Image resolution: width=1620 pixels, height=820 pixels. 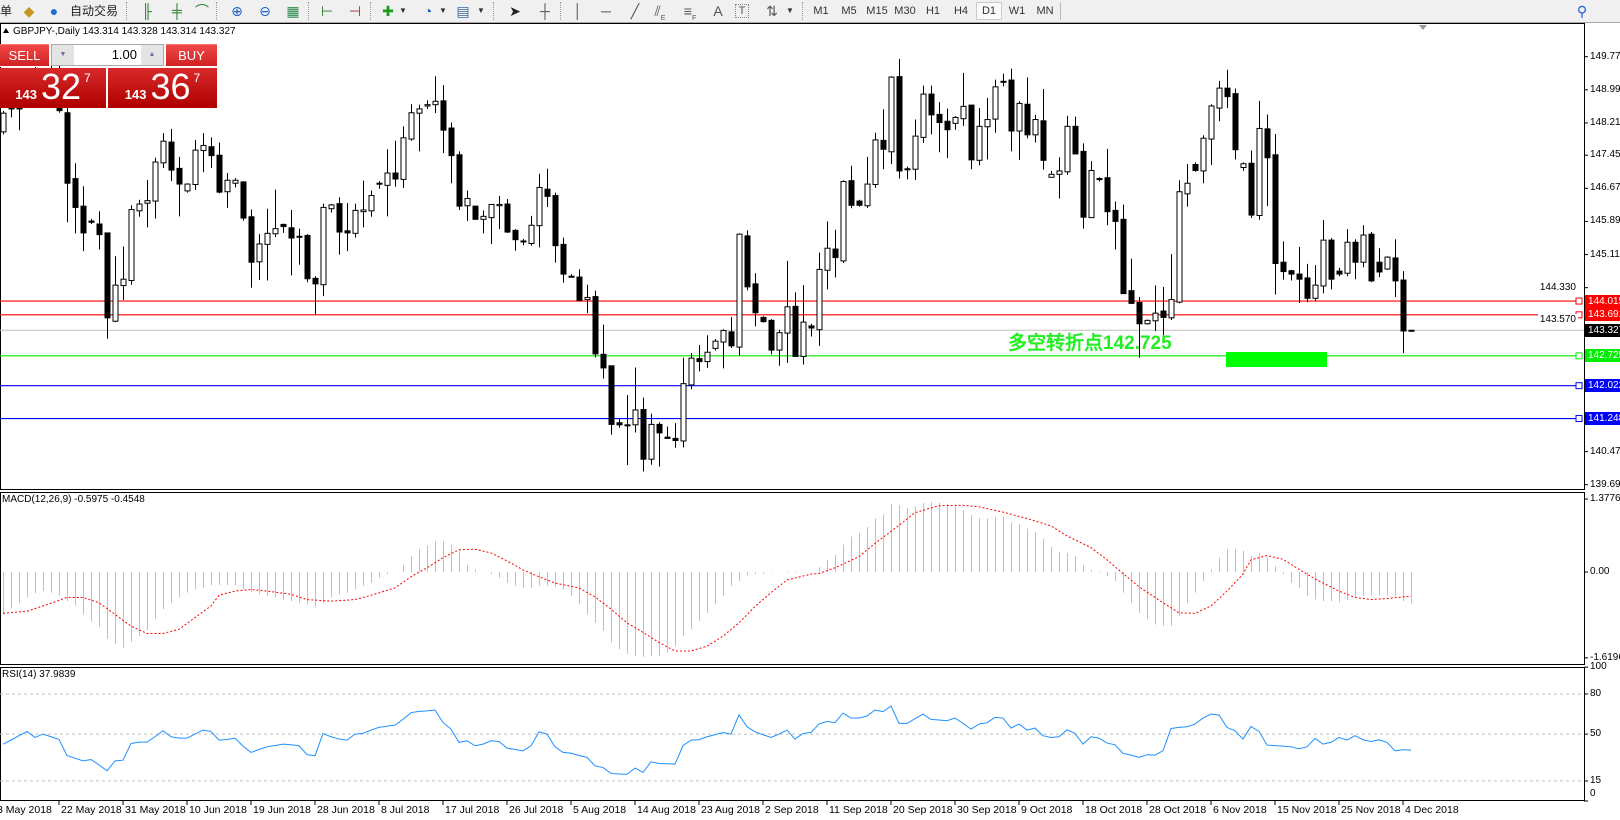 I want to click on new-order-button-partial: 单, so click(x=6, y=11).